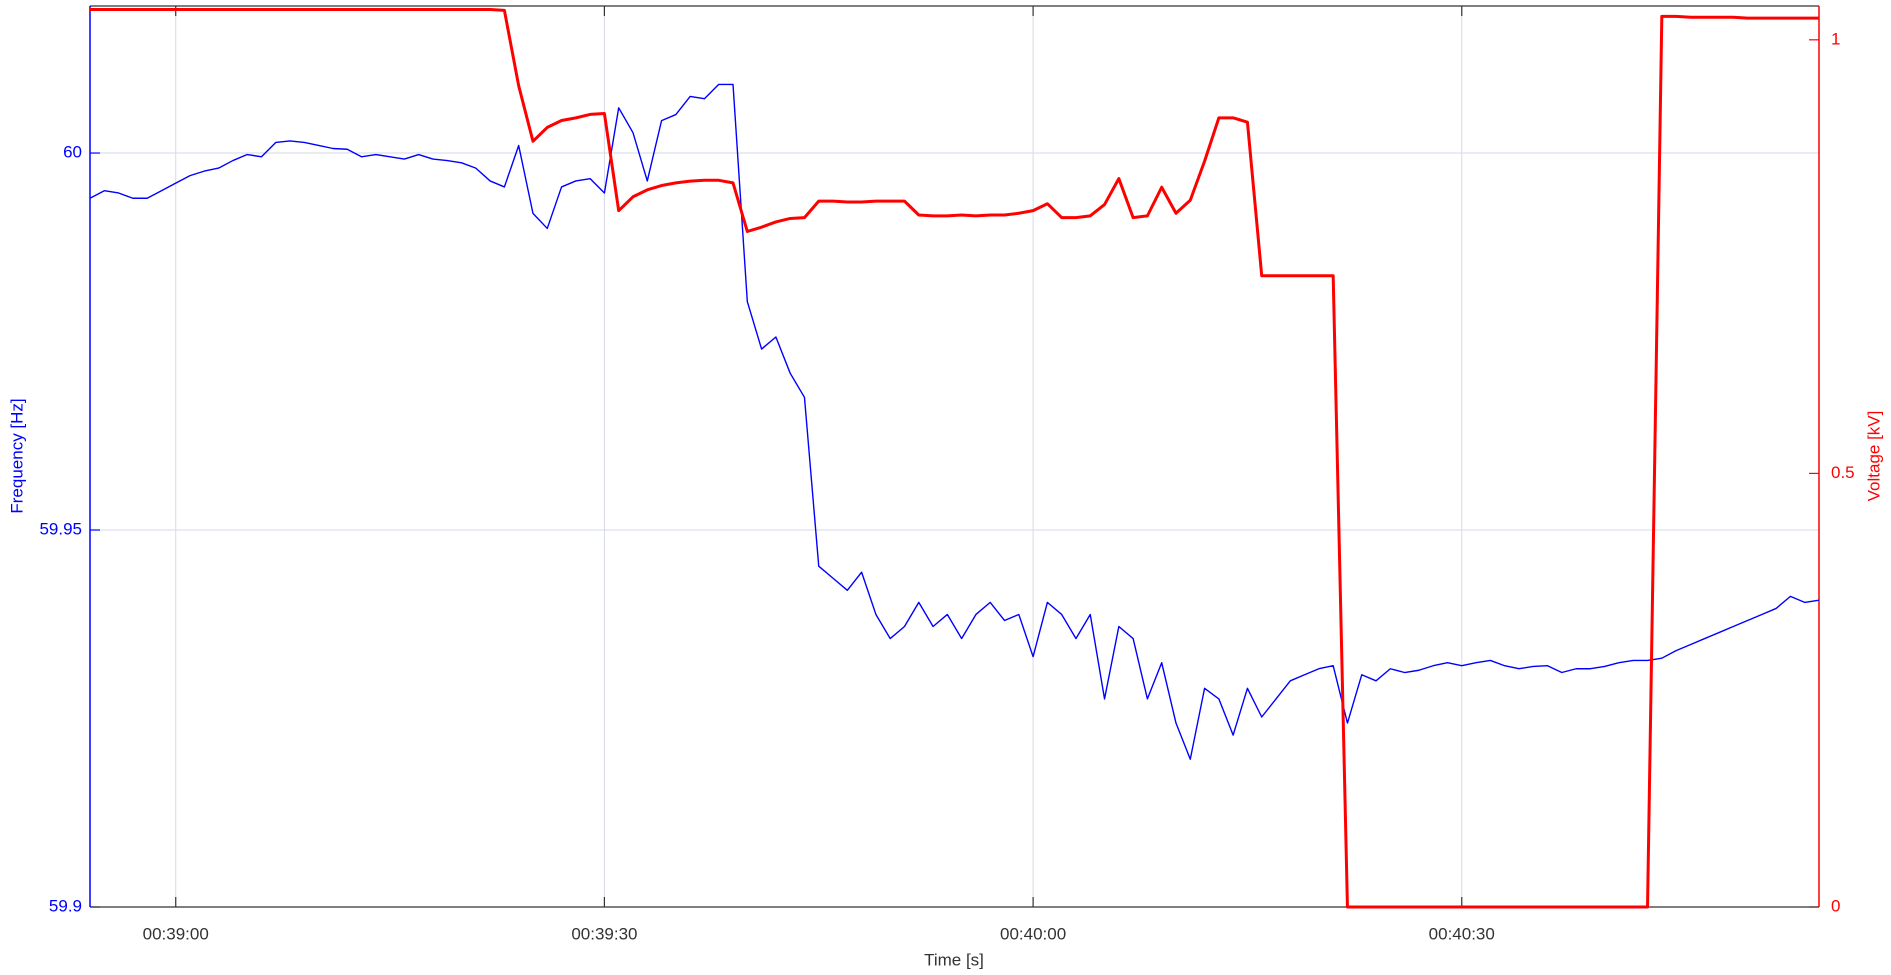 The image size is (1891, 975). I want to click on x-tick-label: 00:40:00, so click(1033, 933).